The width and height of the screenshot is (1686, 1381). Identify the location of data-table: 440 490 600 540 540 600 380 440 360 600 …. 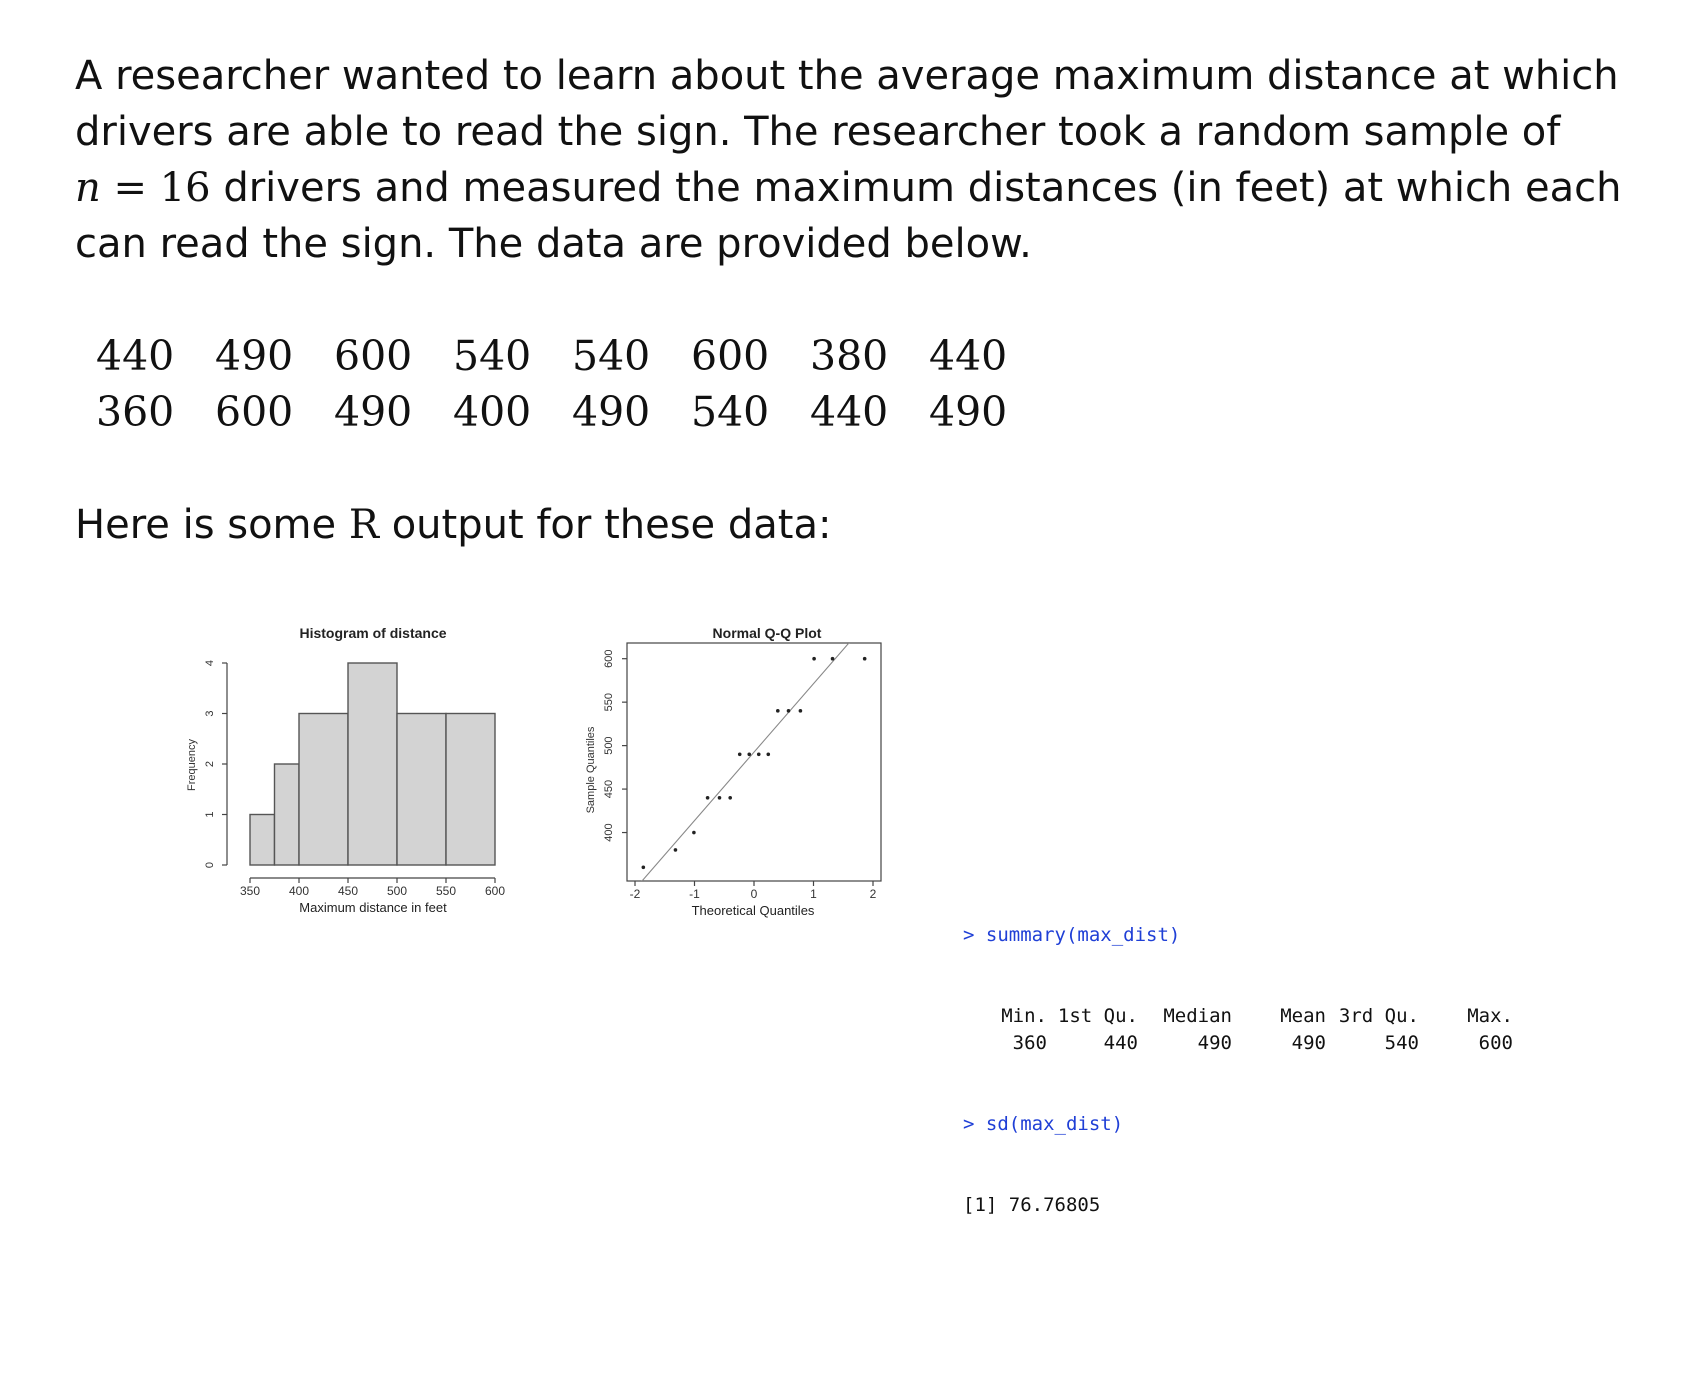
(572, 384).